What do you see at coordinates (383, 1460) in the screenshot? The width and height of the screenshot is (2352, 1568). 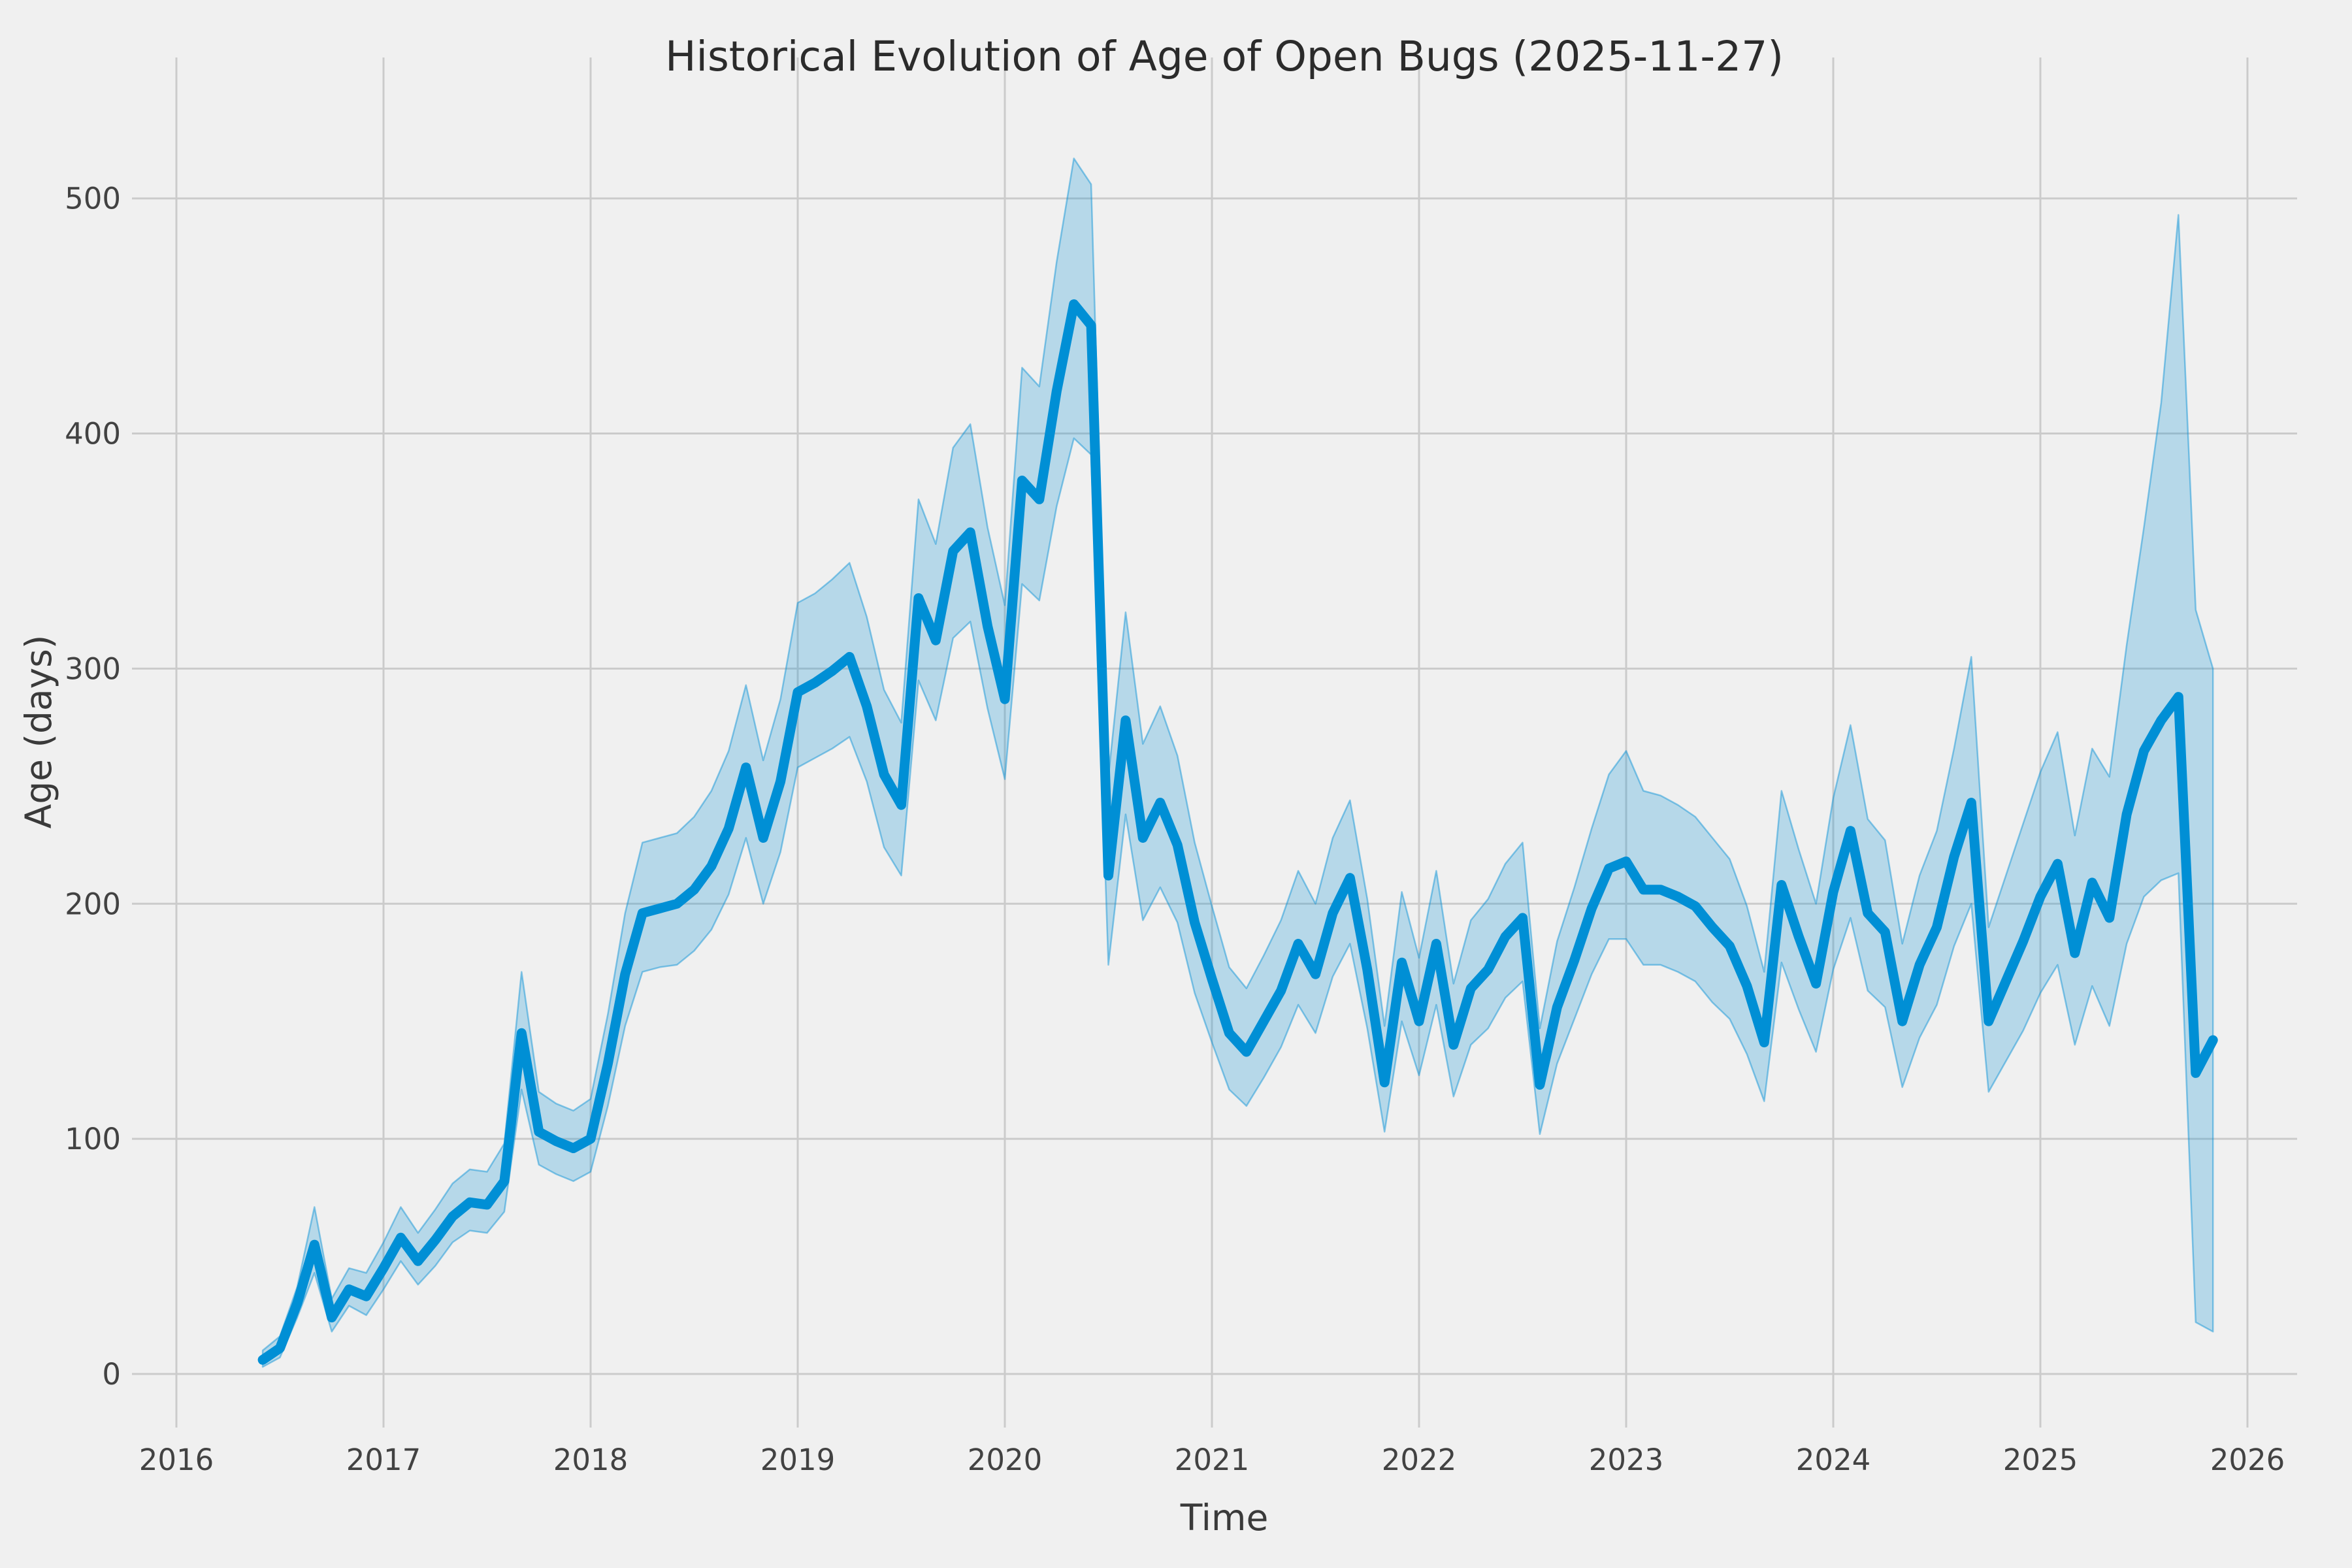 I see `x-tick-label-2017: 2017` at bounding box center [383, 1460].